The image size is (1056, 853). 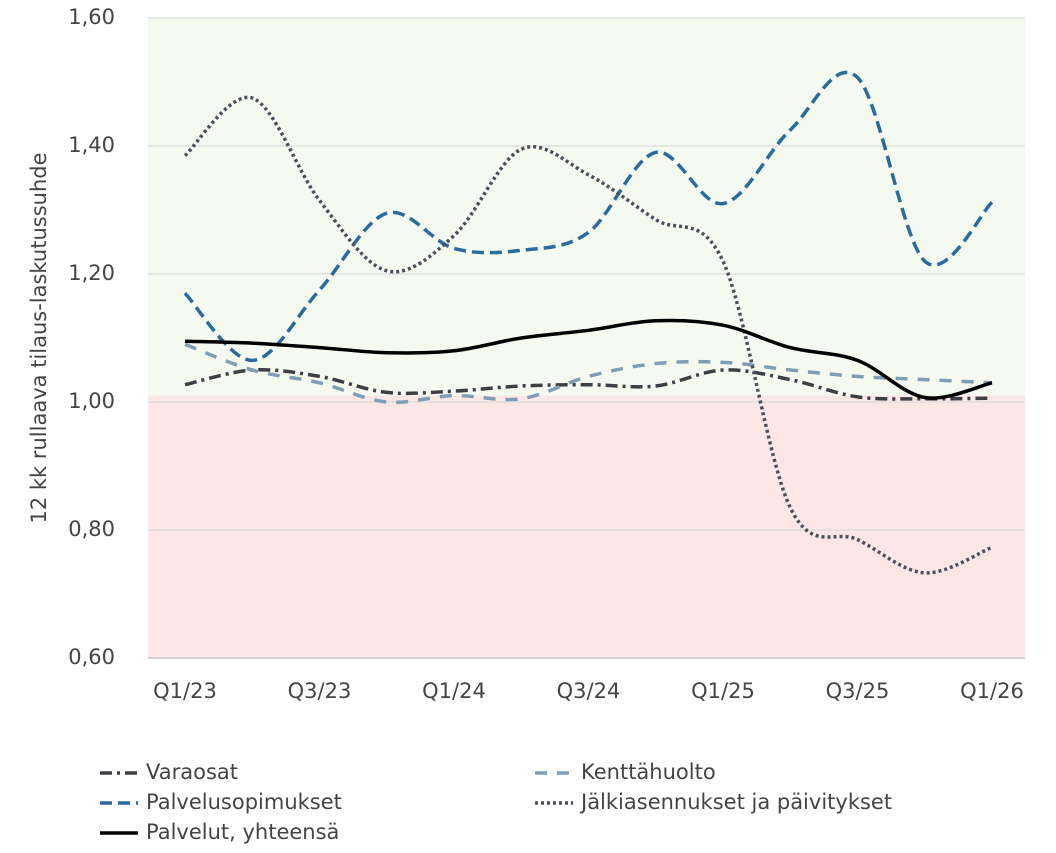 I want to click on legend-label: Palvelusopimukset, so click(x=244, y=802).